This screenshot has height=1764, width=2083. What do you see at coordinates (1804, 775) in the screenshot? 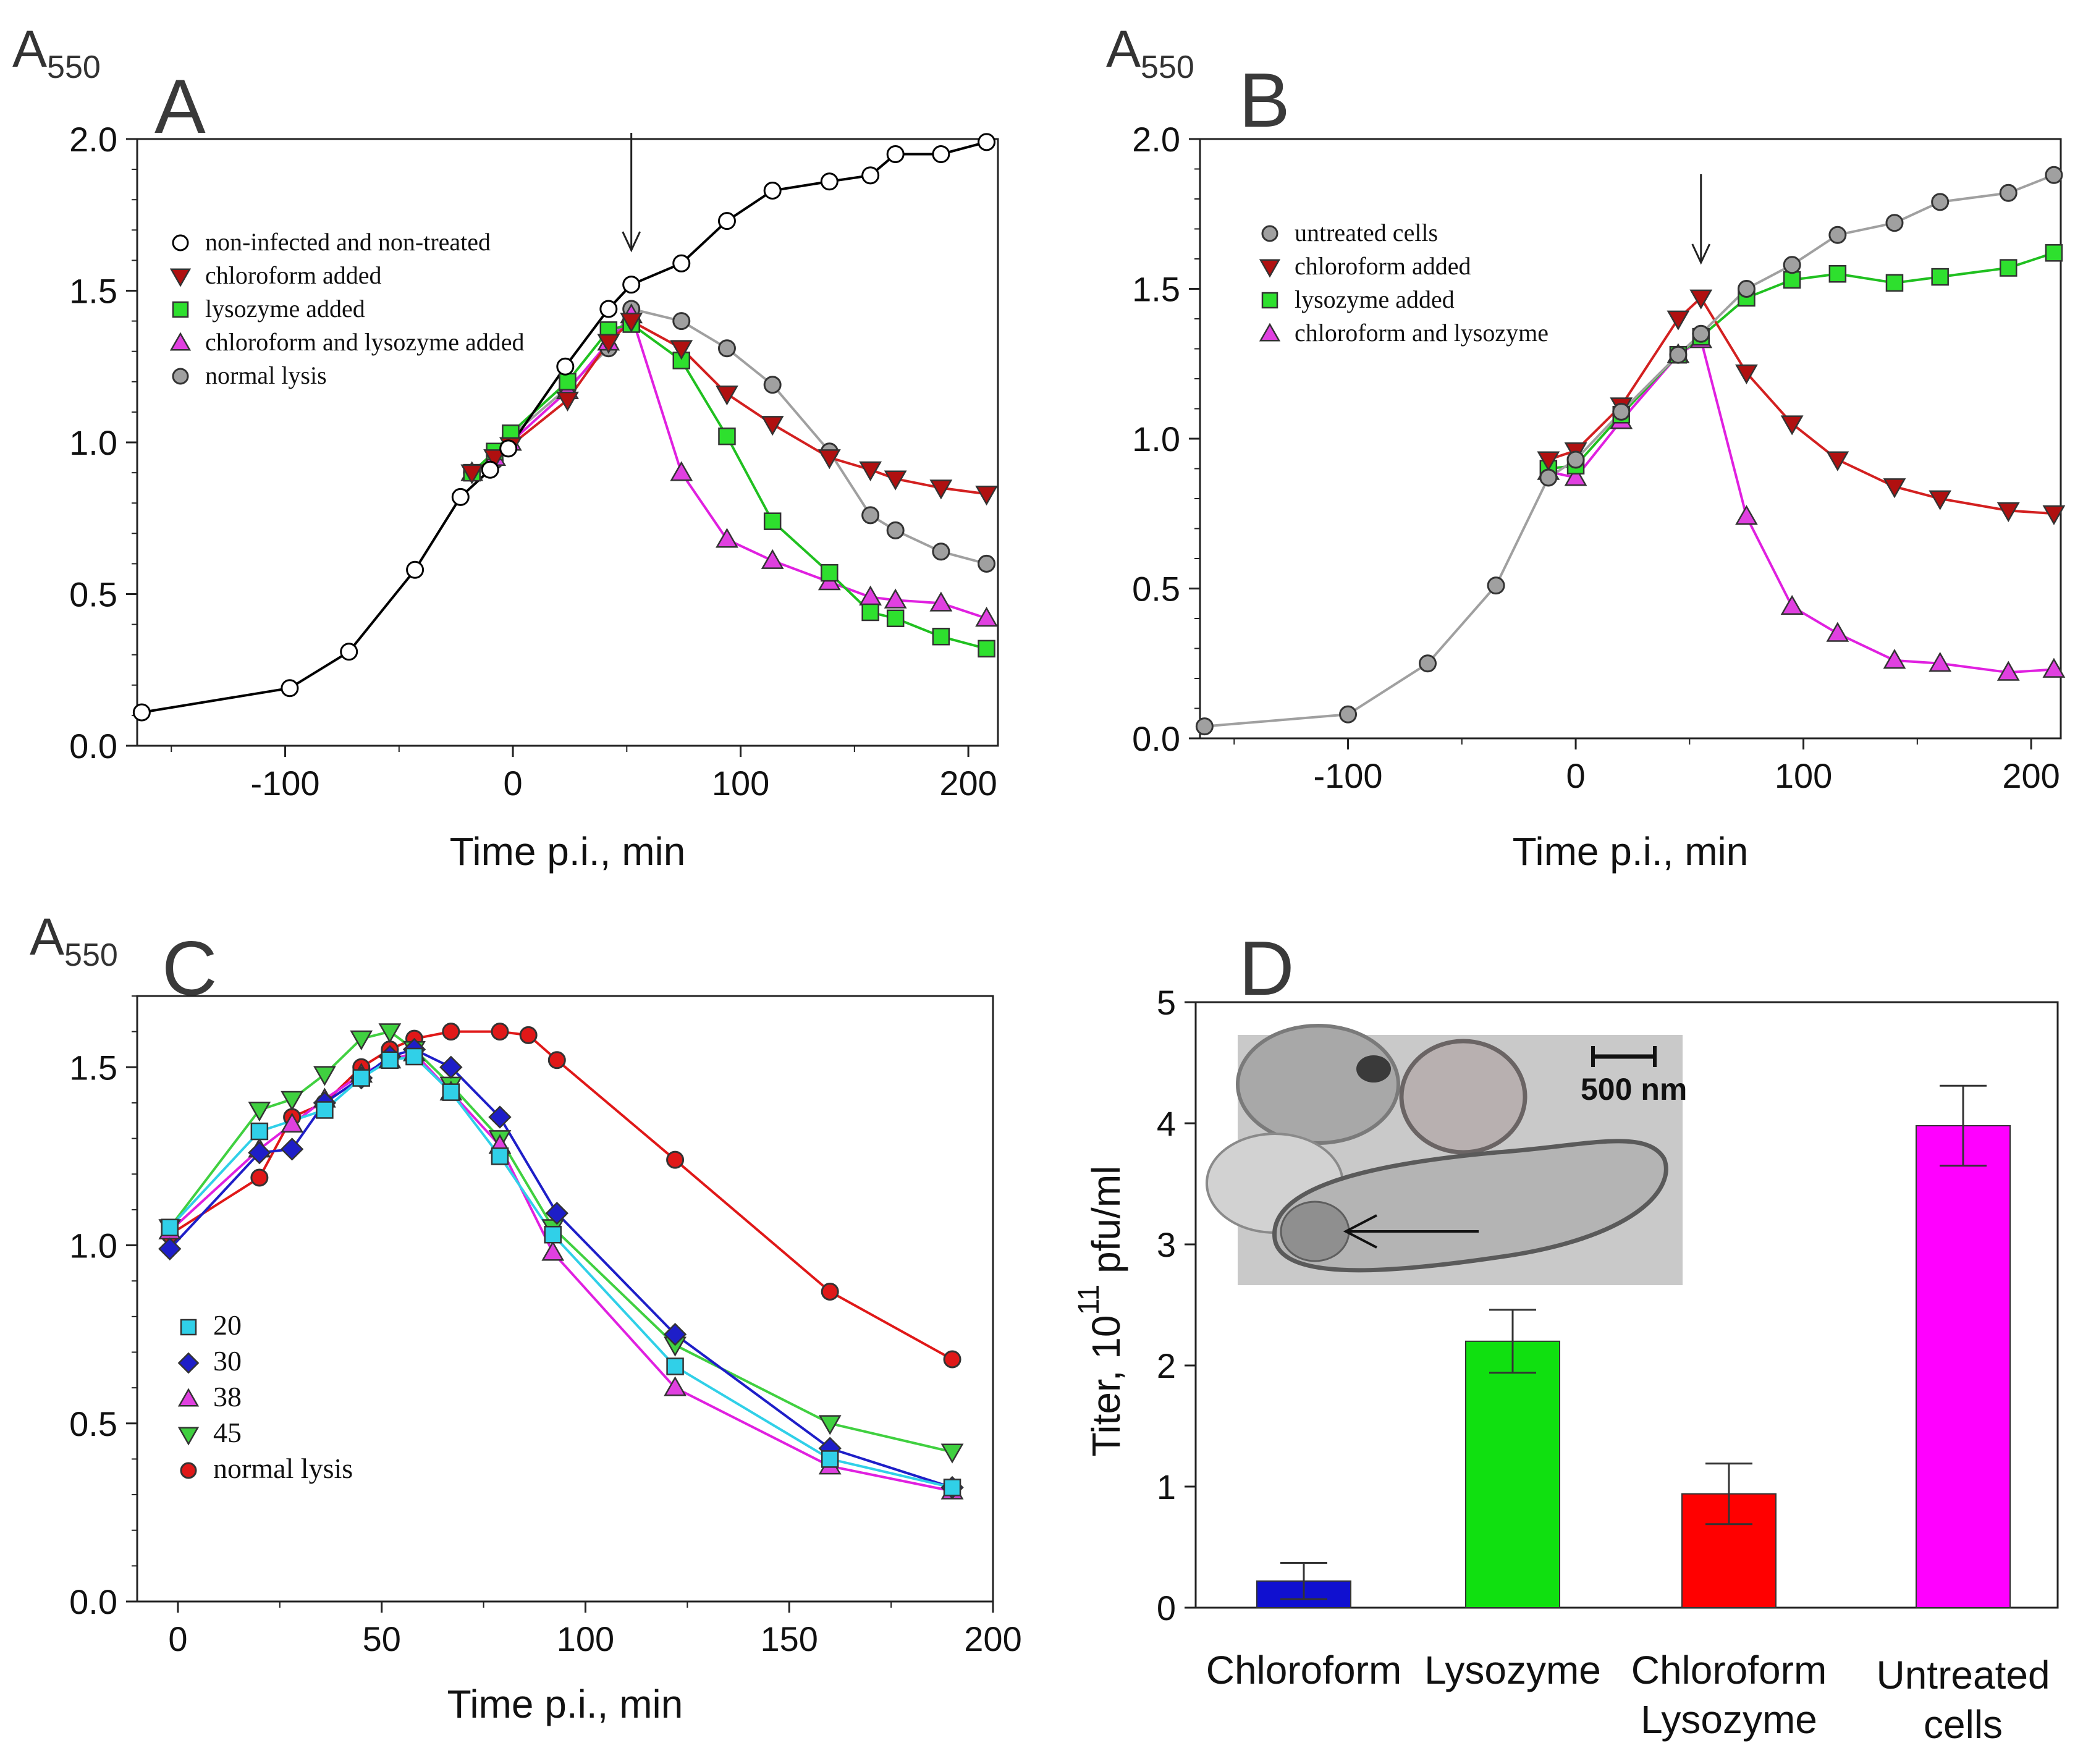
I see `panel-b-xtick-label: 100` at bounding box center [1804, 775].